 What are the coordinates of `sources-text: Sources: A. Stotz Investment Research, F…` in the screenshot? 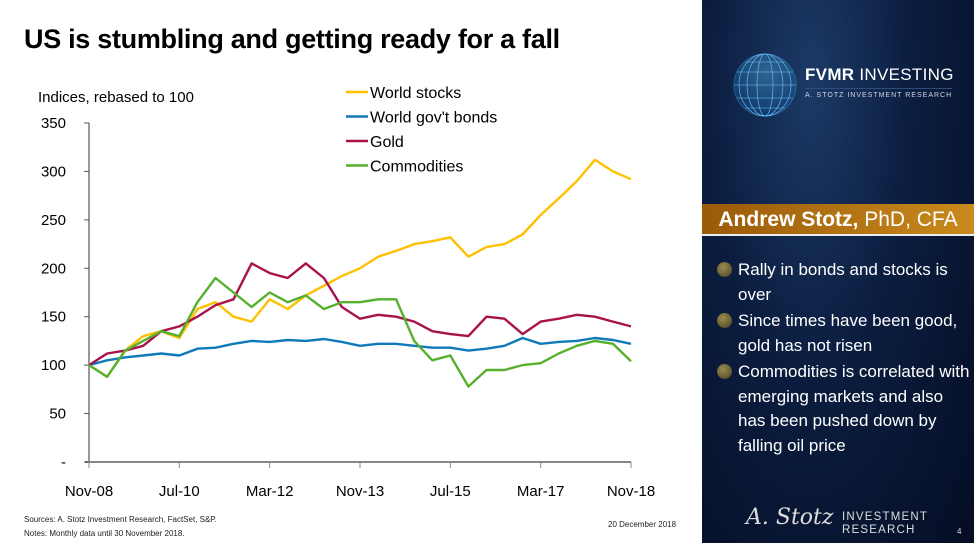 It's located at (120, 519).